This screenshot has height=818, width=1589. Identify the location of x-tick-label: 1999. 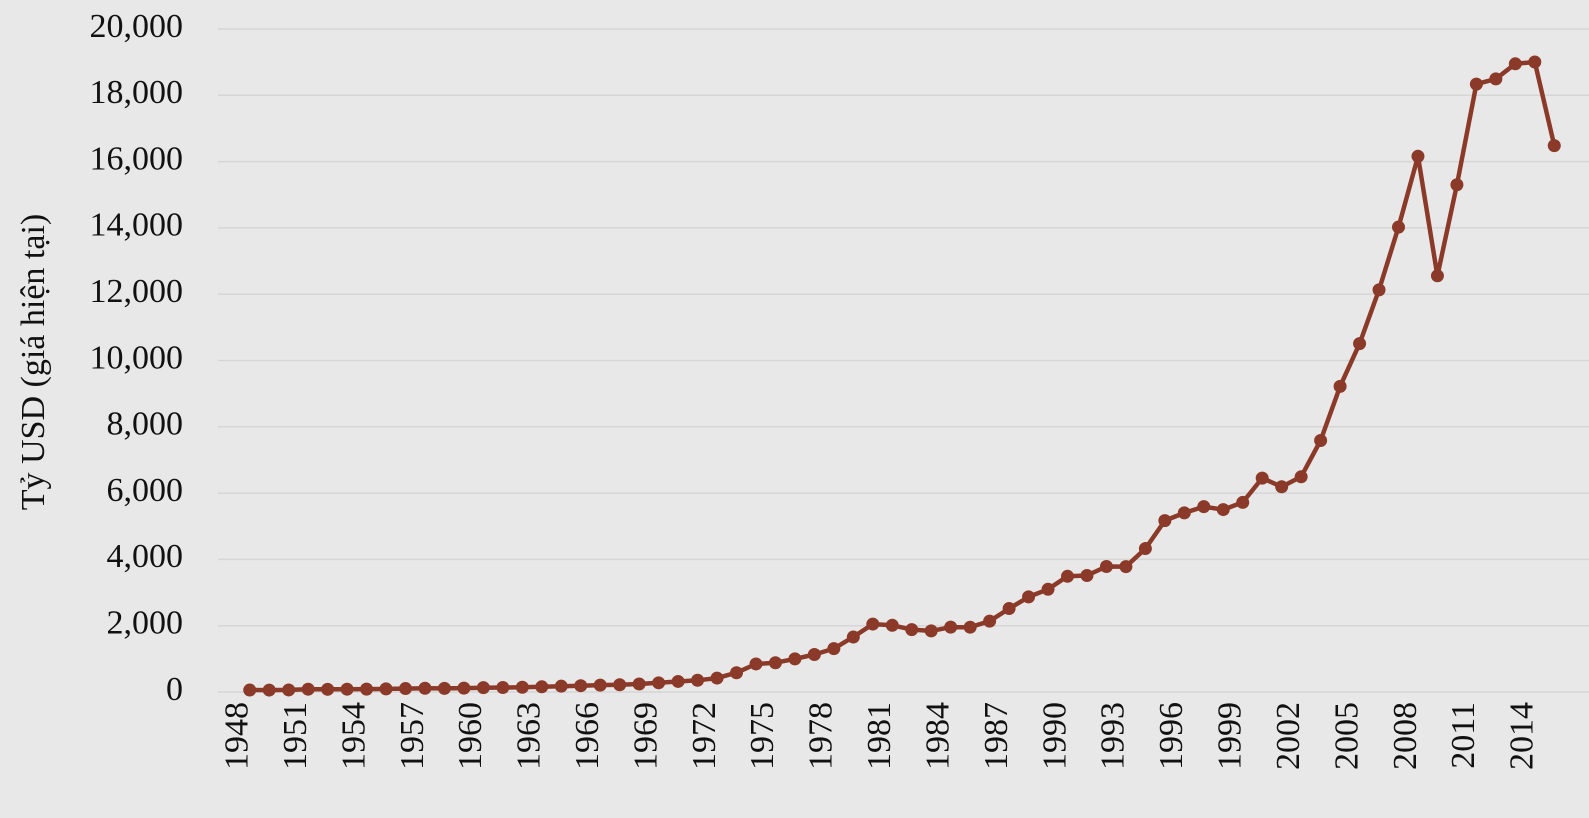
(1230, 736).